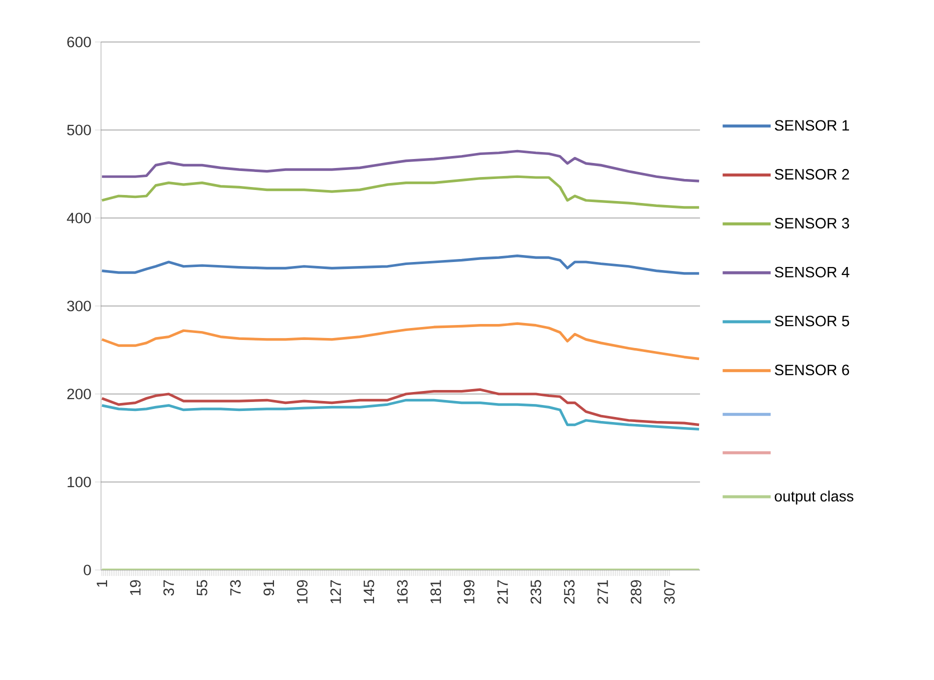 This screenshot has height=680, width=934. Describe the element at coordinates (669, 592) in the screenshot. I see `x-tick-label: 307` at that location.